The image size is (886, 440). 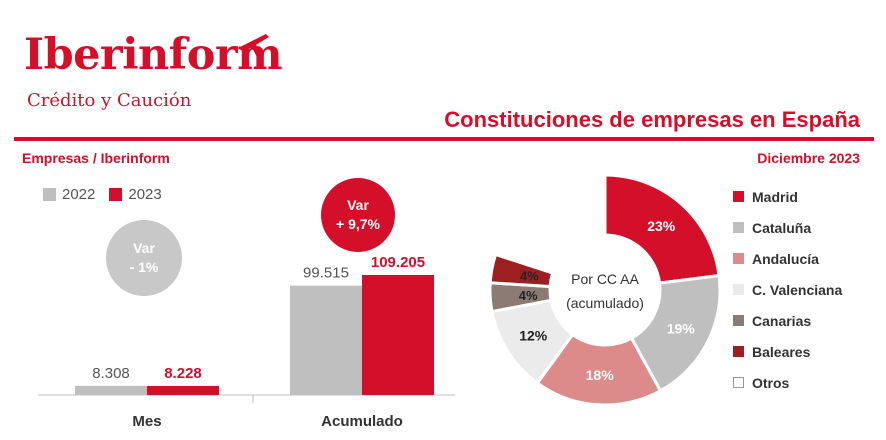 What do you see at coordinates (358, 224) in the screenshot?
I see `var-badge-acumulado-line2: + 9,7%` at bounding box center [358, 224].